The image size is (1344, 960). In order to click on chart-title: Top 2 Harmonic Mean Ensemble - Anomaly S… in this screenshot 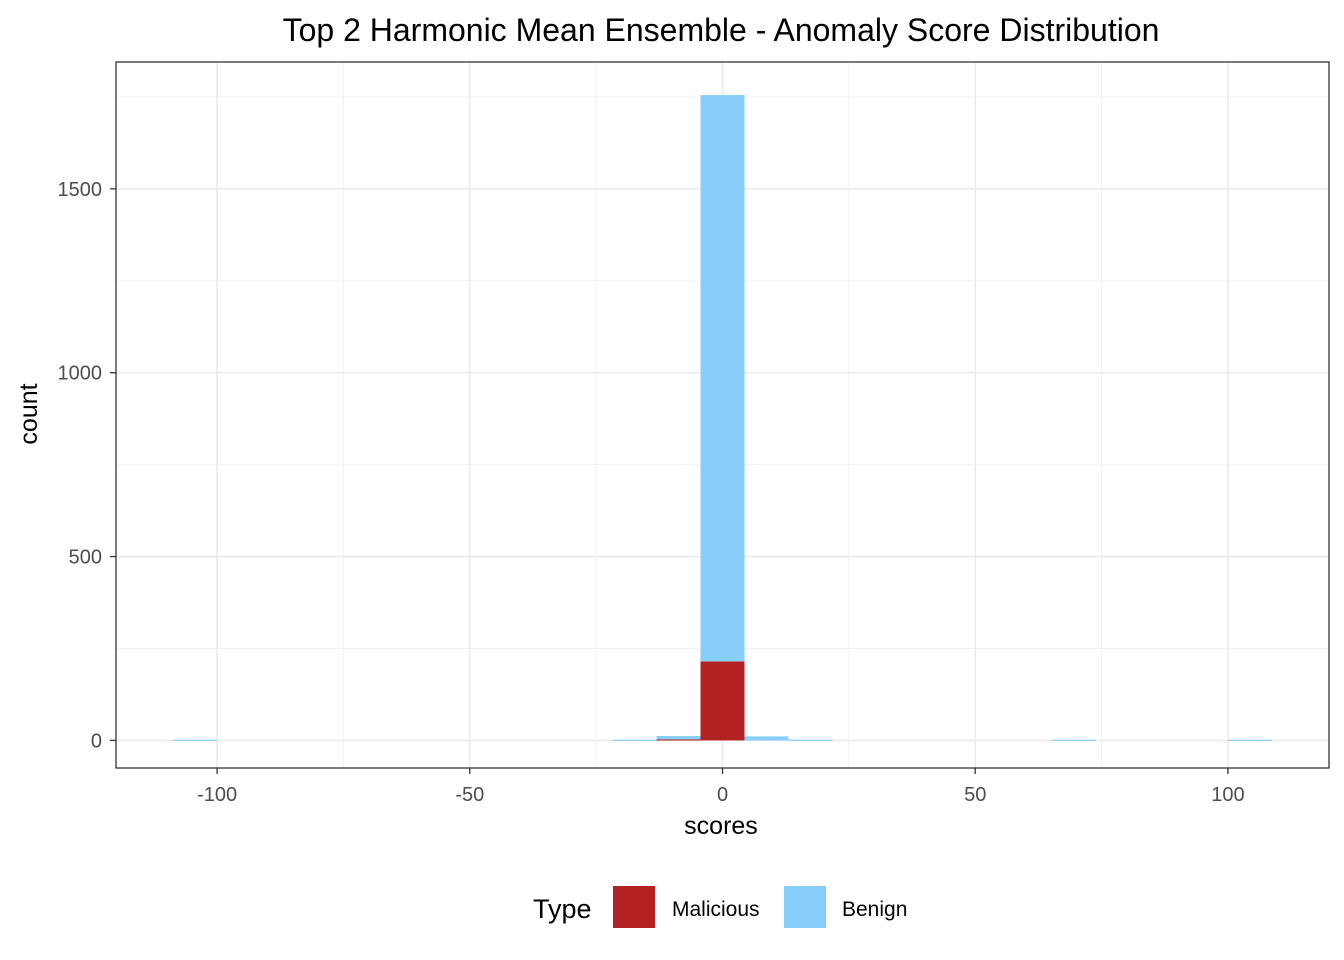, I will do `click(721, 30)`.